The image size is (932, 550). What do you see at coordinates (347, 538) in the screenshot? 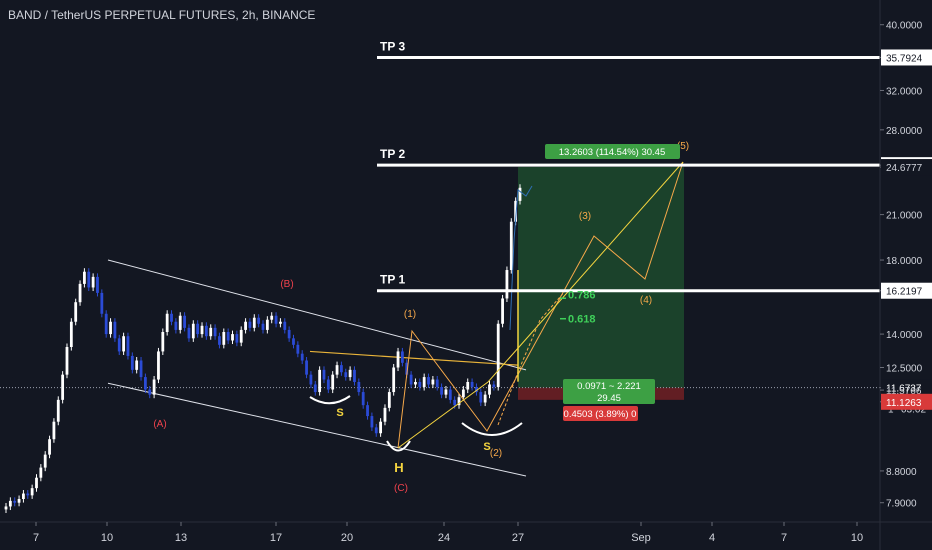
I see `time-axis-label: 20` at bounding box center [347, 538].